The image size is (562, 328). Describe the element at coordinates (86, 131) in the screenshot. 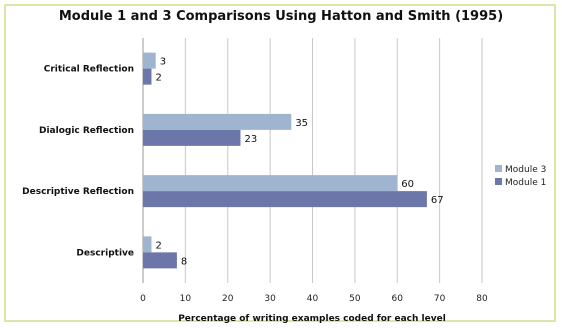

I see `category-label: Dialogic Reflection` at that location.